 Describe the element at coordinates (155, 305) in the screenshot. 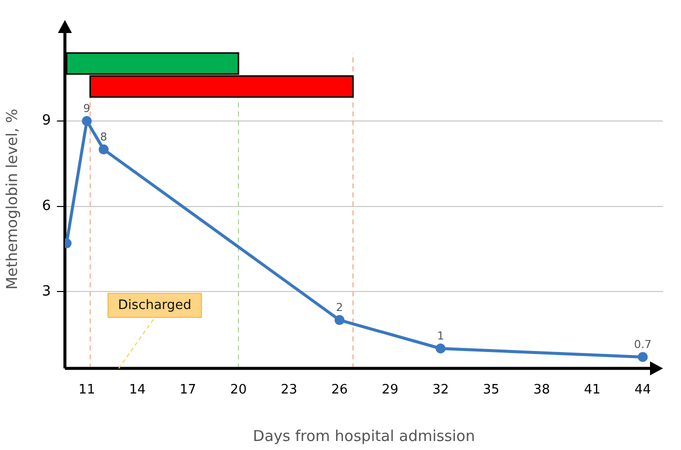

I see `annotation: Discharged` at that location.